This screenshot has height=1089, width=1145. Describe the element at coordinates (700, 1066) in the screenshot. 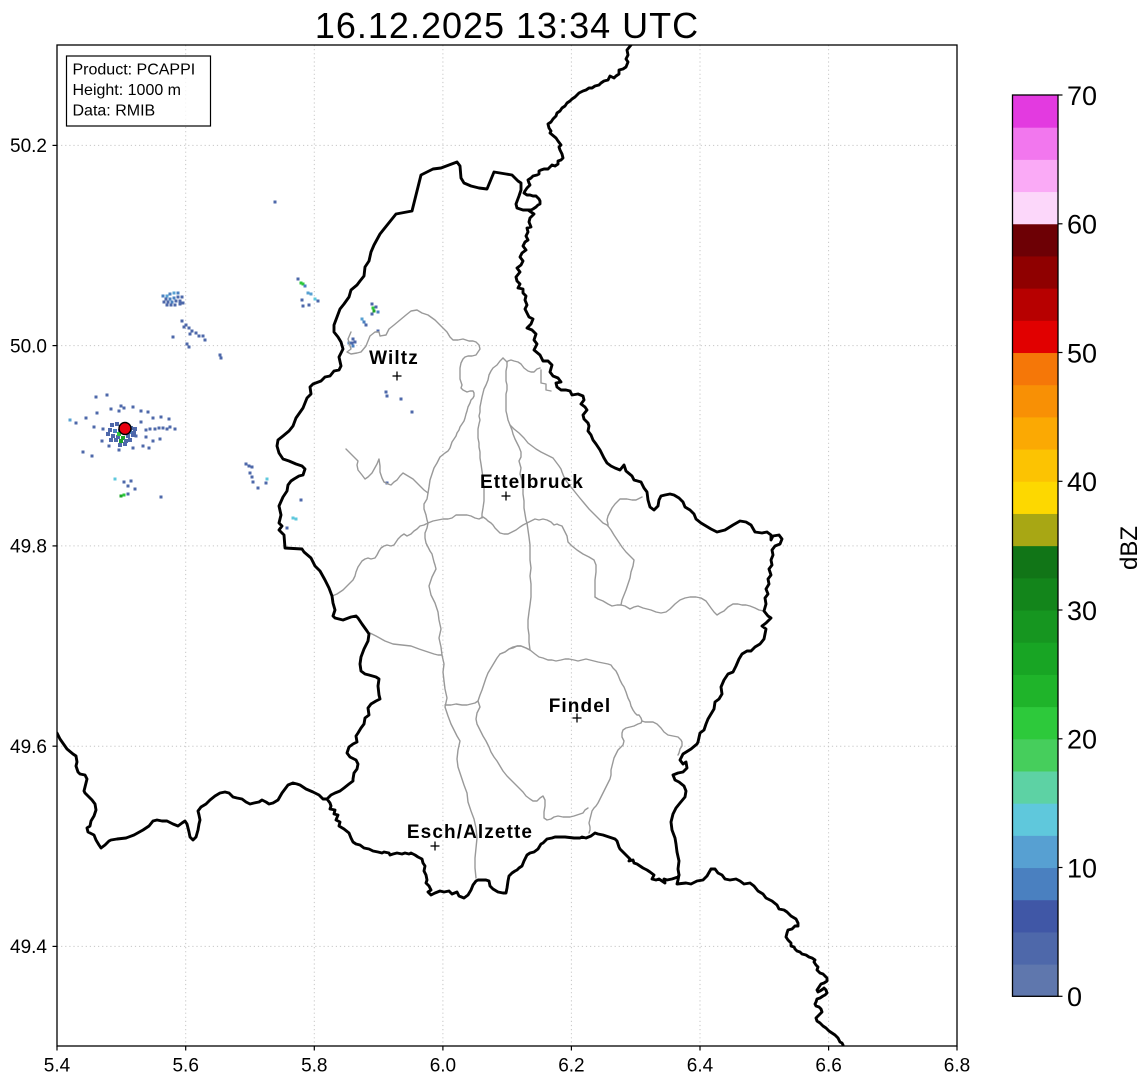

I see `svg-text: 6.4` at that location.